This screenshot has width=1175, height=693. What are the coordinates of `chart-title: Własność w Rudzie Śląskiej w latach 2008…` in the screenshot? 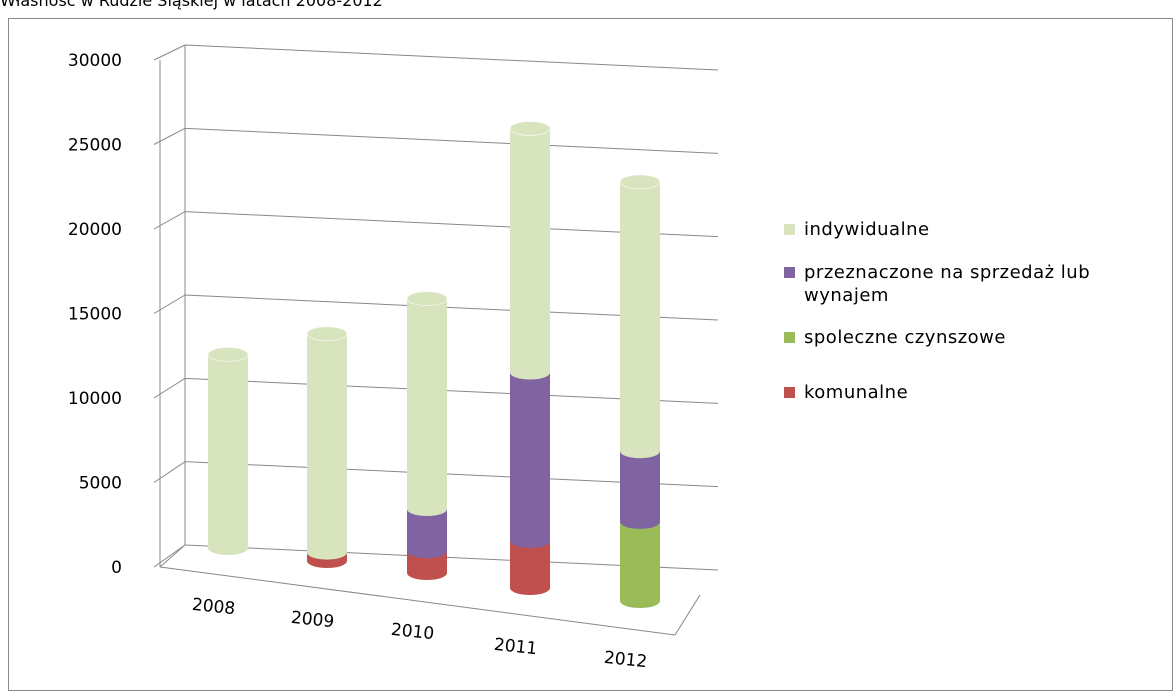 It's located at (191, 5).